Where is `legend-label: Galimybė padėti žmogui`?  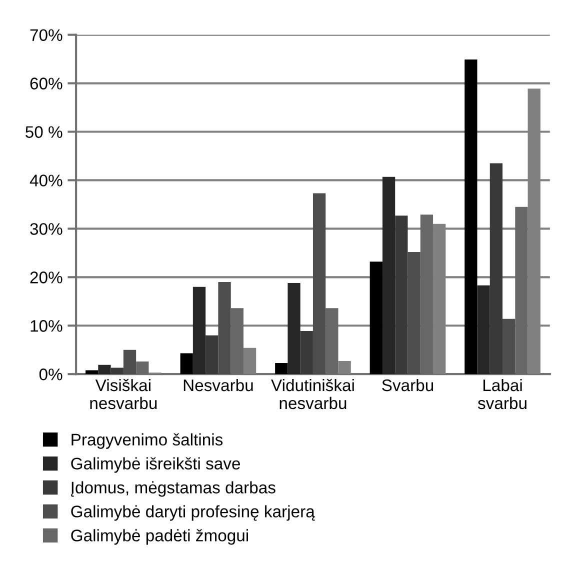
legend-label: Galimybė padėti žmogui is located at coordinates (159, 537).